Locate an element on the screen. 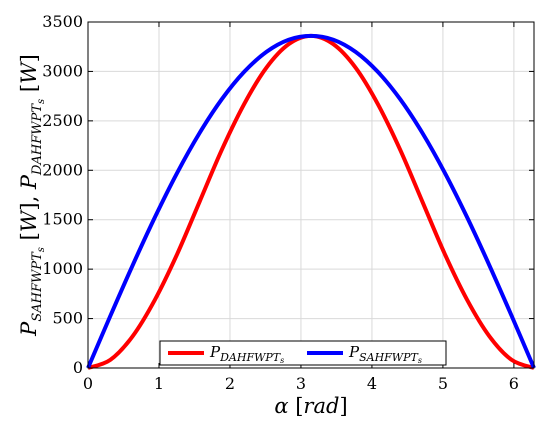  legend-label-dahfwpt: PDAHFWPTs is located at coordinates (246, 354).